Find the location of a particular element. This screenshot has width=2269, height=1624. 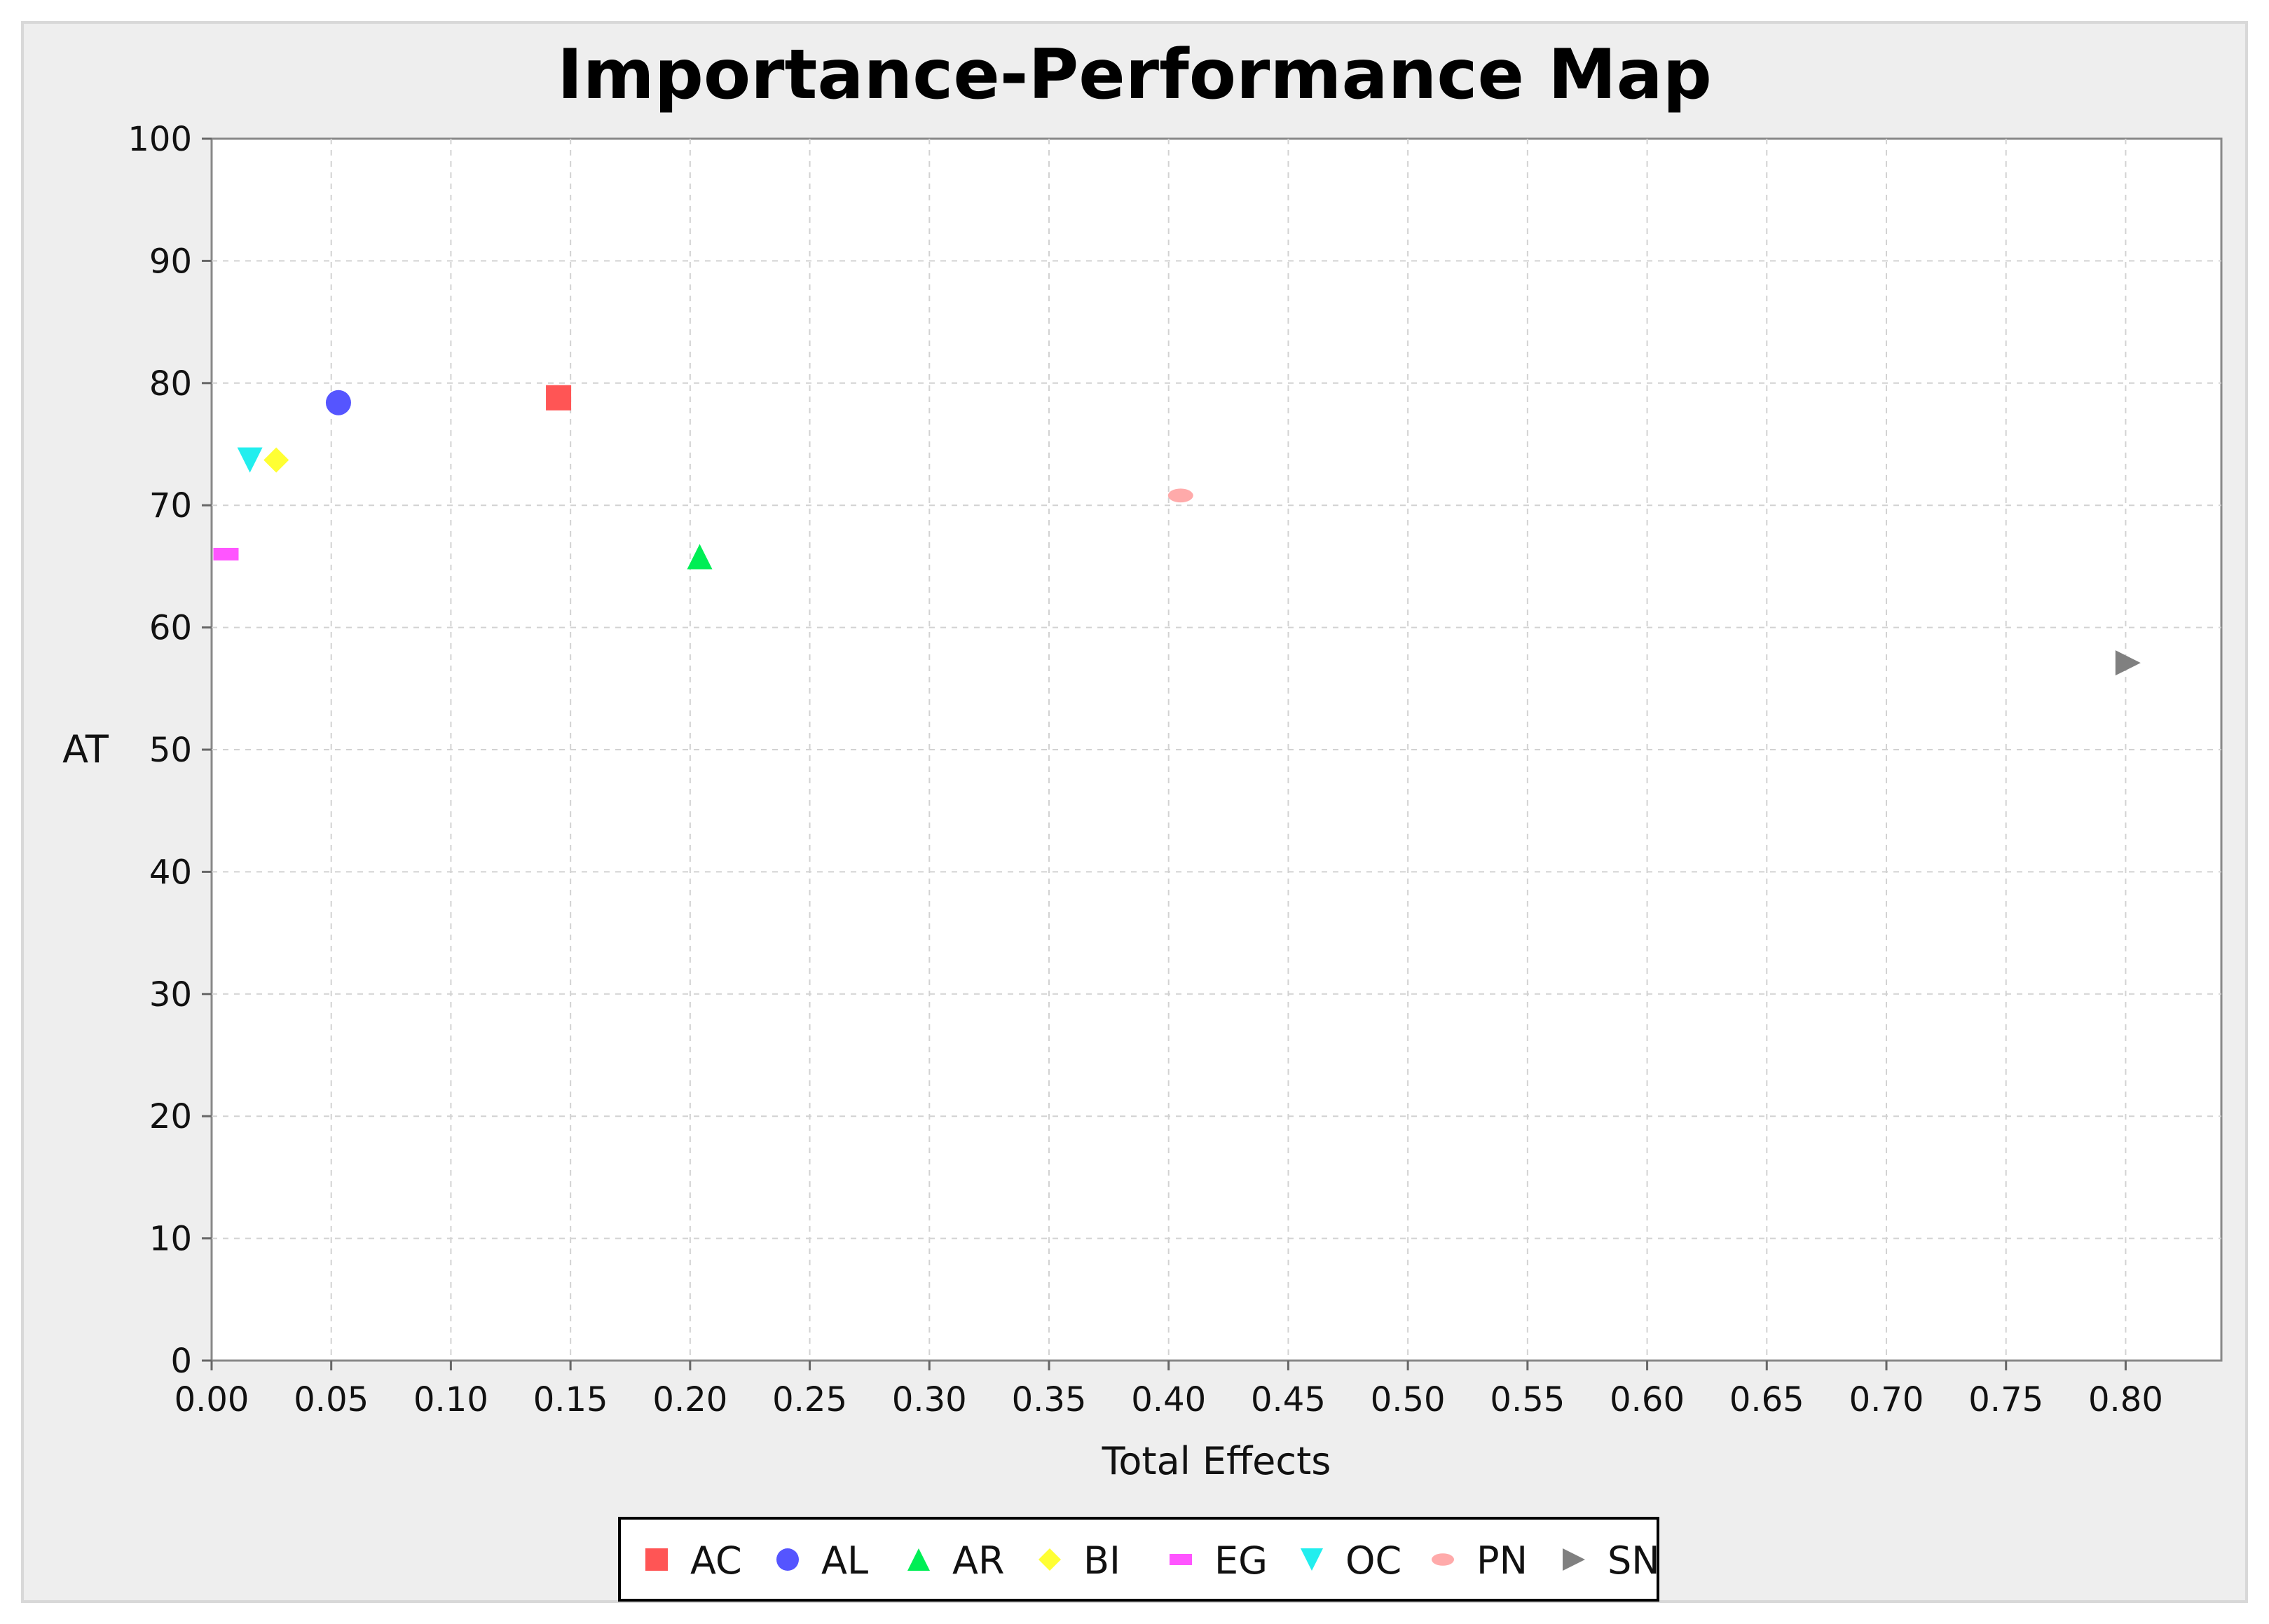

x-tick-label: 0.25 is located at coordinates (809, 1400).